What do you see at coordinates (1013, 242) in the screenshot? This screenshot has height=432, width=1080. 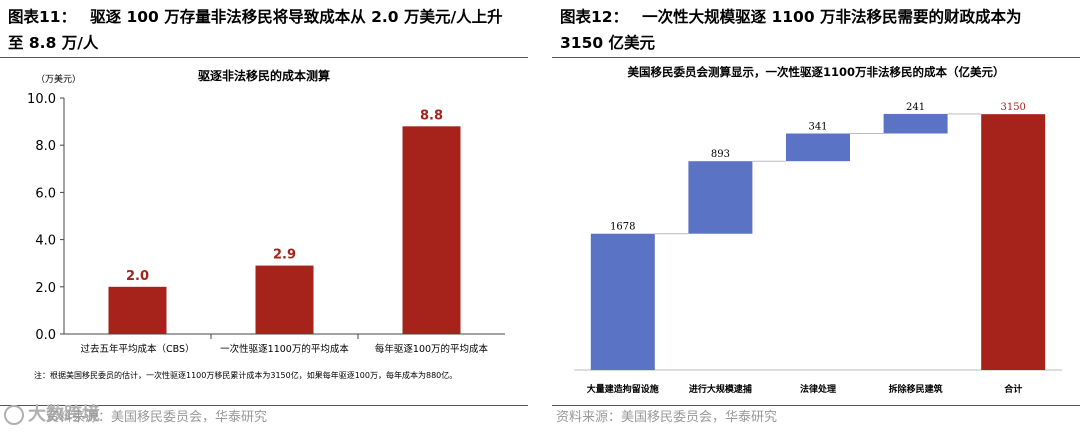 I see `total-bar` at bounding box center [1013, 242].